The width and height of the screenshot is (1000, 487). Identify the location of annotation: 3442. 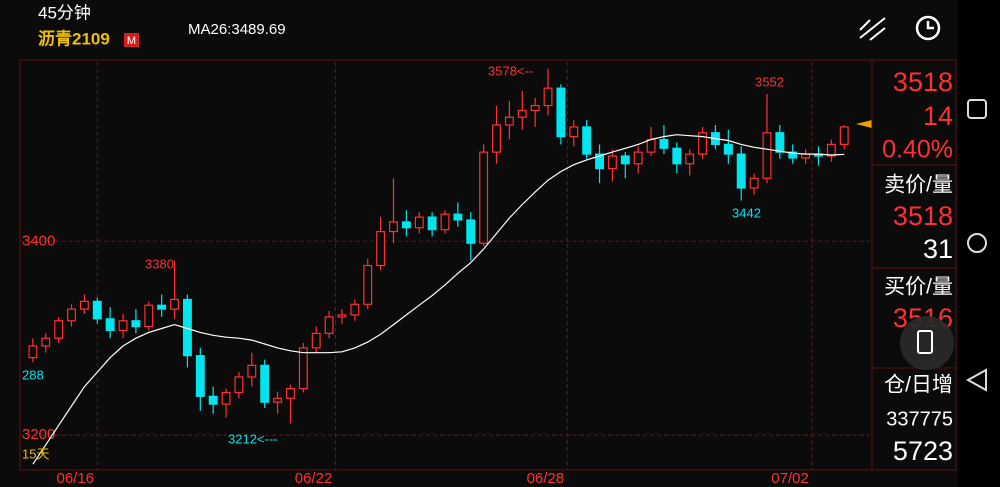
(746, 212).